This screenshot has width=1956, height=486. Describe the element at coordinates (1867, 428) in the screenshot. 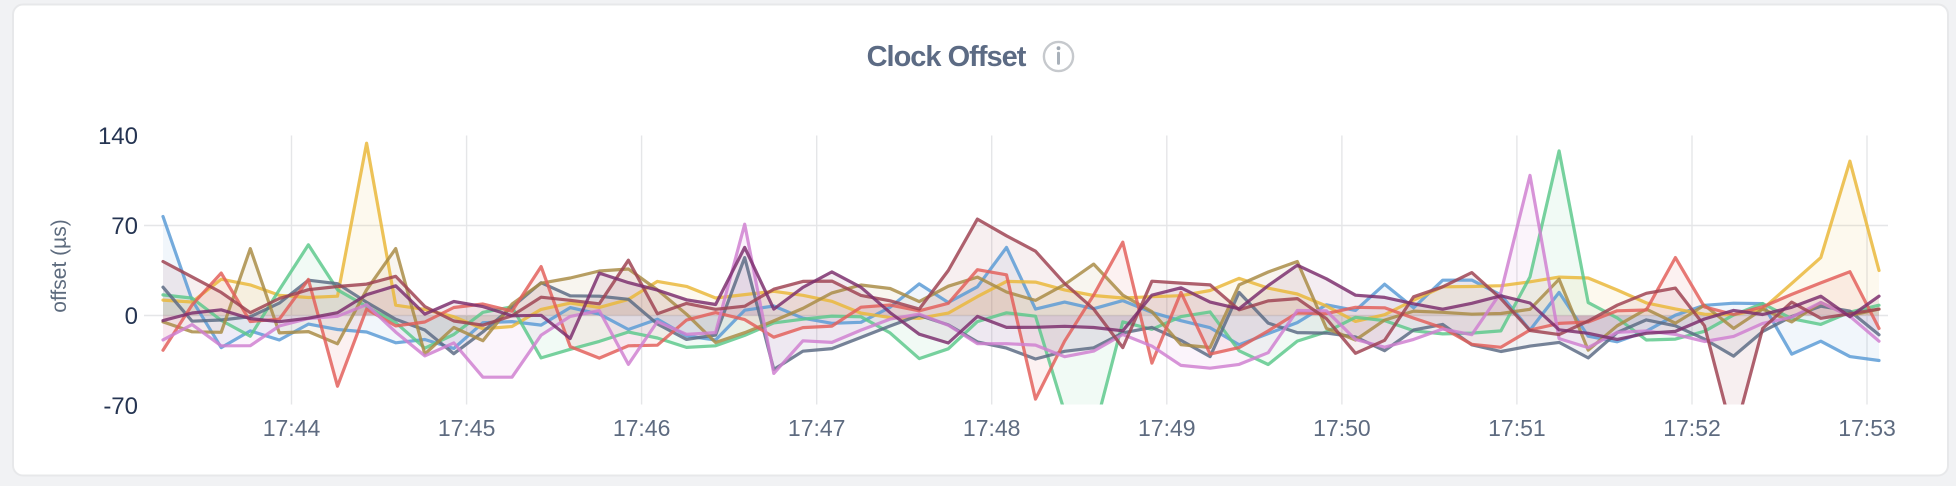

I see `svg-text: 17:53` at that location.